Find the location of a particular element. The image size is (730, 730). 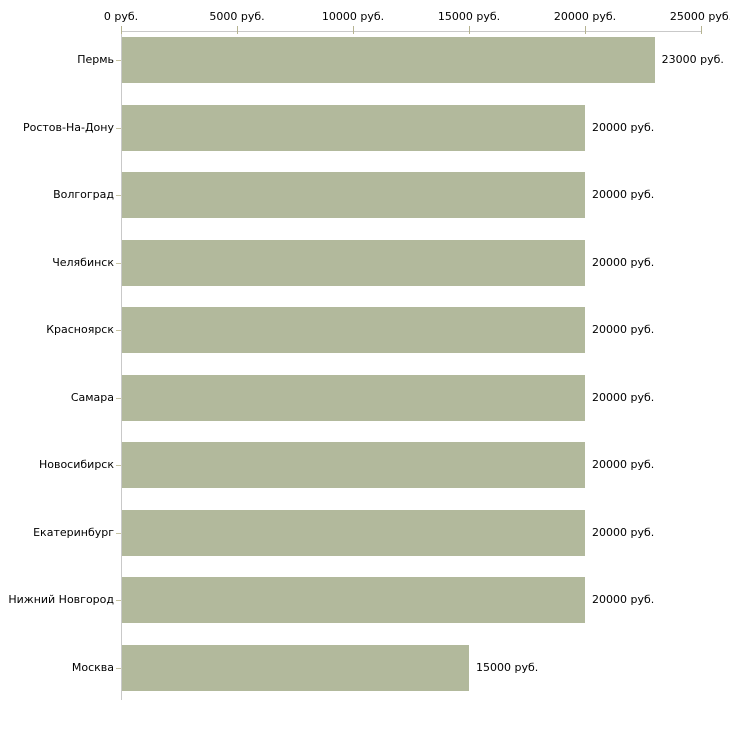

y-axis-line is located at coordinates (121, 365).